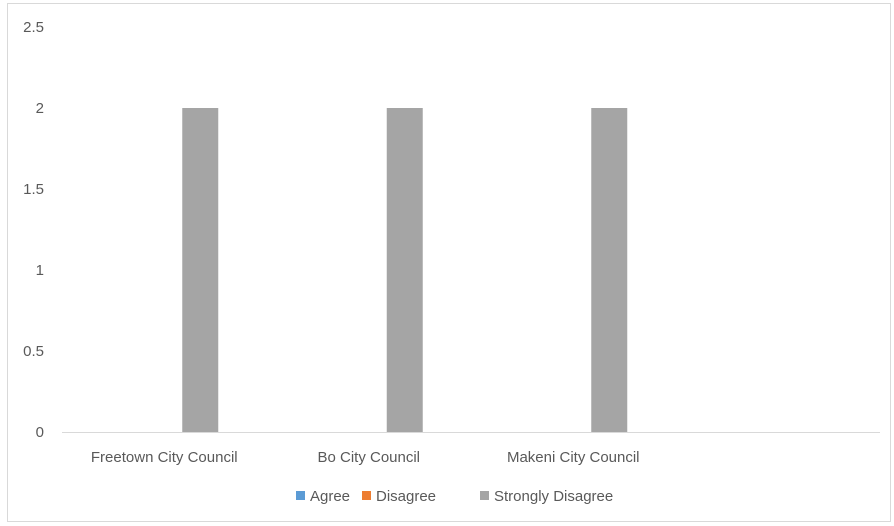 The height and width of the screenshot is (526, 894). Describe the element at coordinates (33, 189) in the screenshot. I see `y-tick-label: 1.5` at that location.